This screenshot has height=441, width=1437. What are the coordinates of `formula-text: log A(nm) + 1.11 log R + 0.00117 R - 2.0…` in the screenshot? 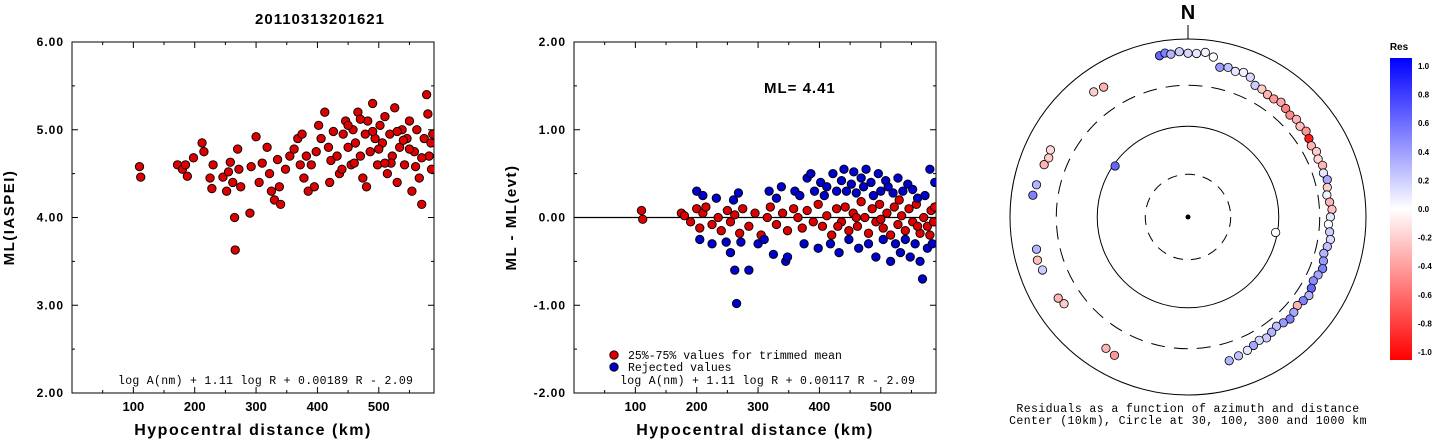 It's located at (767, 381).